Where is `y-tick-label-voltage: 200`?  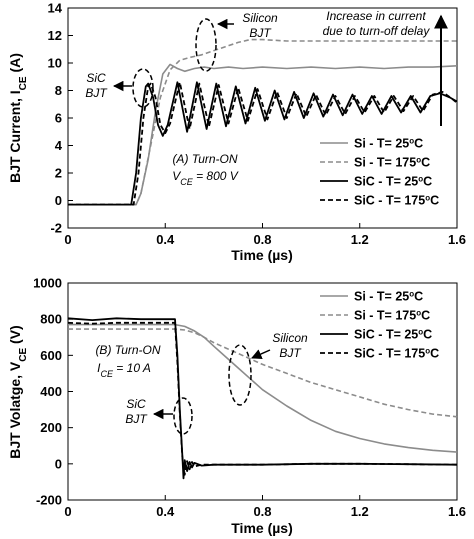 y-tick-label-voltage: 200 is located at coordinates (51, 427).